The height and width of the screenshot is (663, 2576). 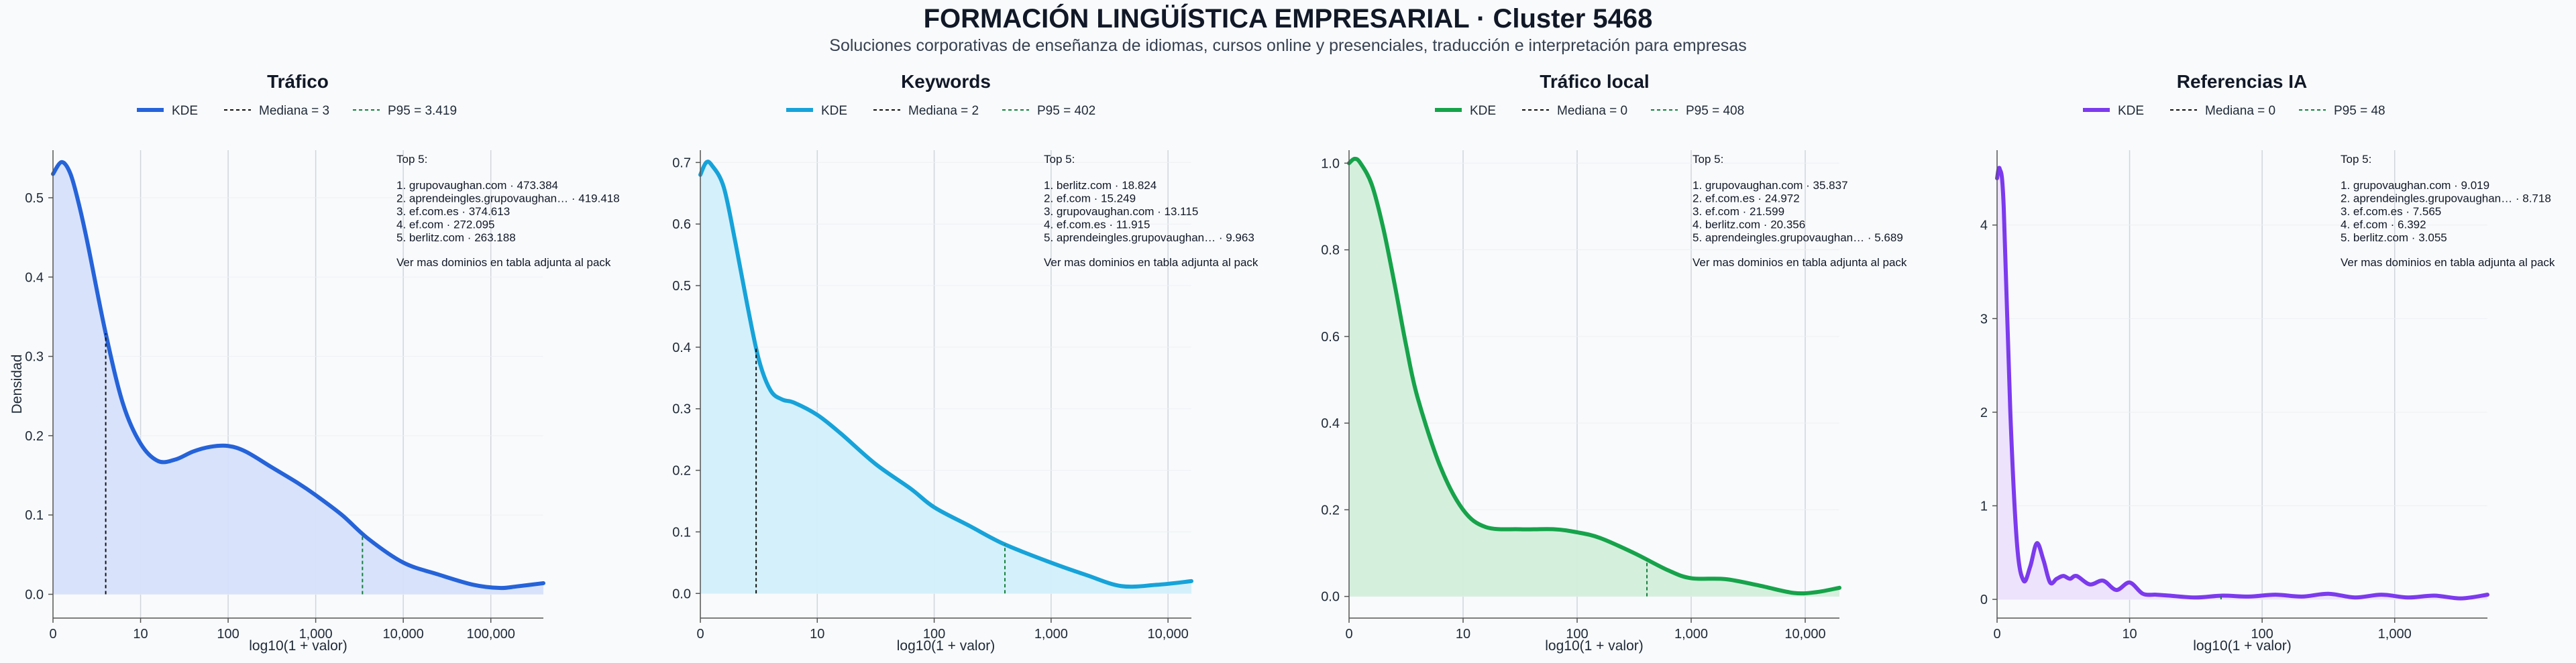 I want to click on top5-item: 4. ef.com.es · 11.915, so click(x=1097, y=225).